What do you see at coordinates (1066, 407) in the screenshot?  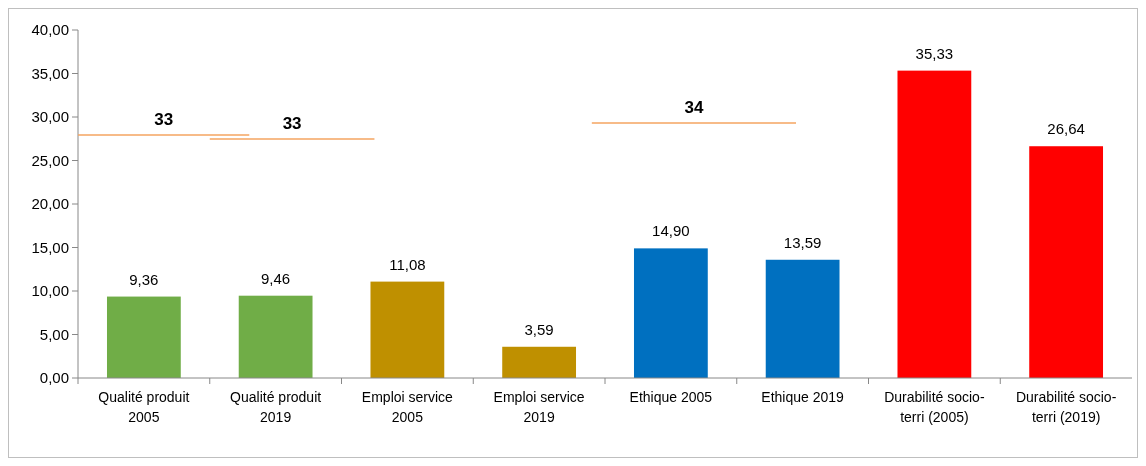 I see `x-tick-label: Durabilité socio-terri (2019)` at bounding box center [1066, 407].